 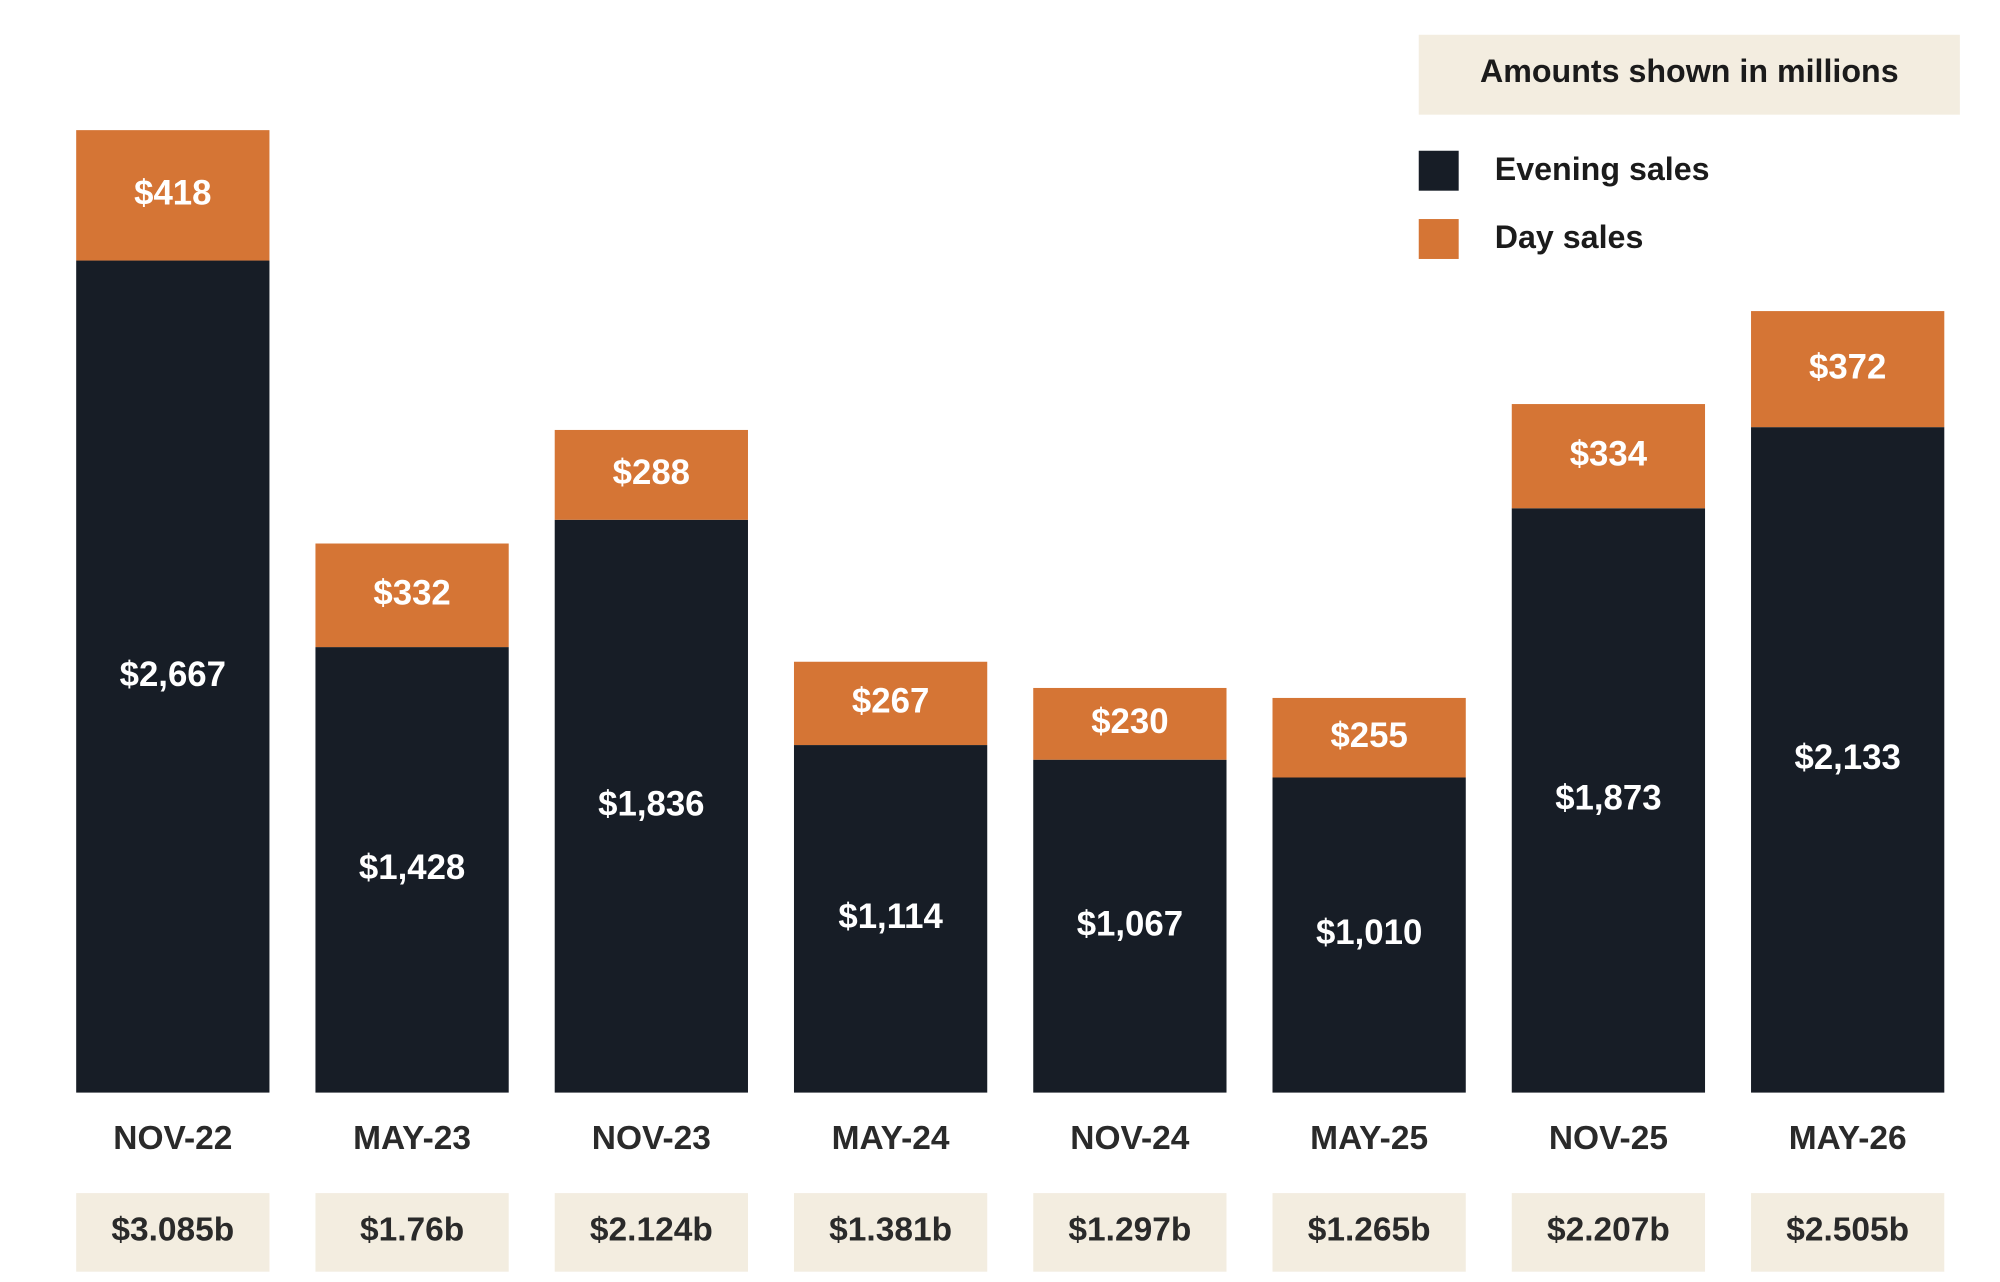 What do you see at coordinates (1602, 169) in the screenshot?
I see `legend-label: Evening sales` at bounding box center [1602, 169].